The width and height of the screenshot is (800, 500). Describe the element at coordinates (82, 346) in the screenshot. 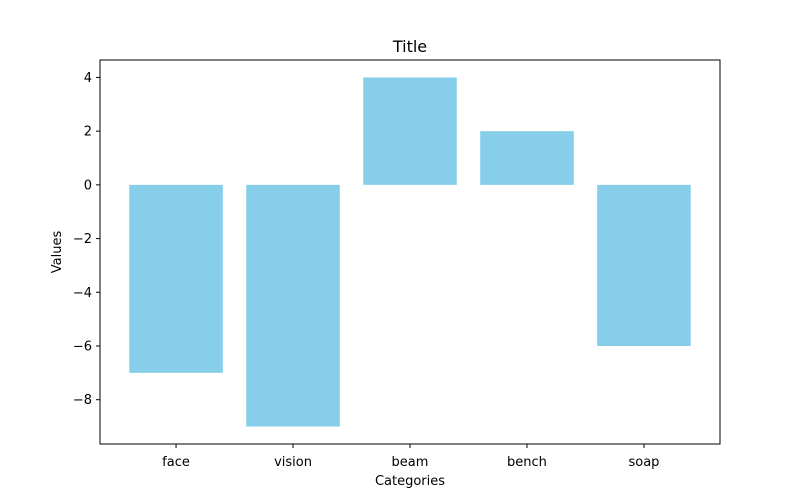

I see `y-tick-label: −6` at that location.